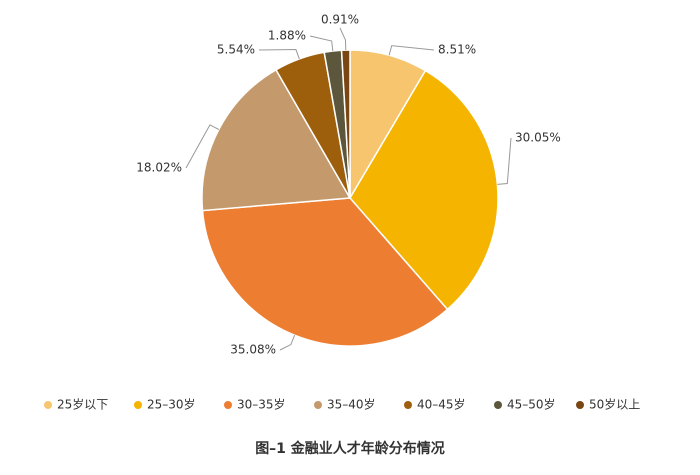  Describe the element at coordinates (236, 50) in the screenshot. I see `data-label: 5.54%` at that location.